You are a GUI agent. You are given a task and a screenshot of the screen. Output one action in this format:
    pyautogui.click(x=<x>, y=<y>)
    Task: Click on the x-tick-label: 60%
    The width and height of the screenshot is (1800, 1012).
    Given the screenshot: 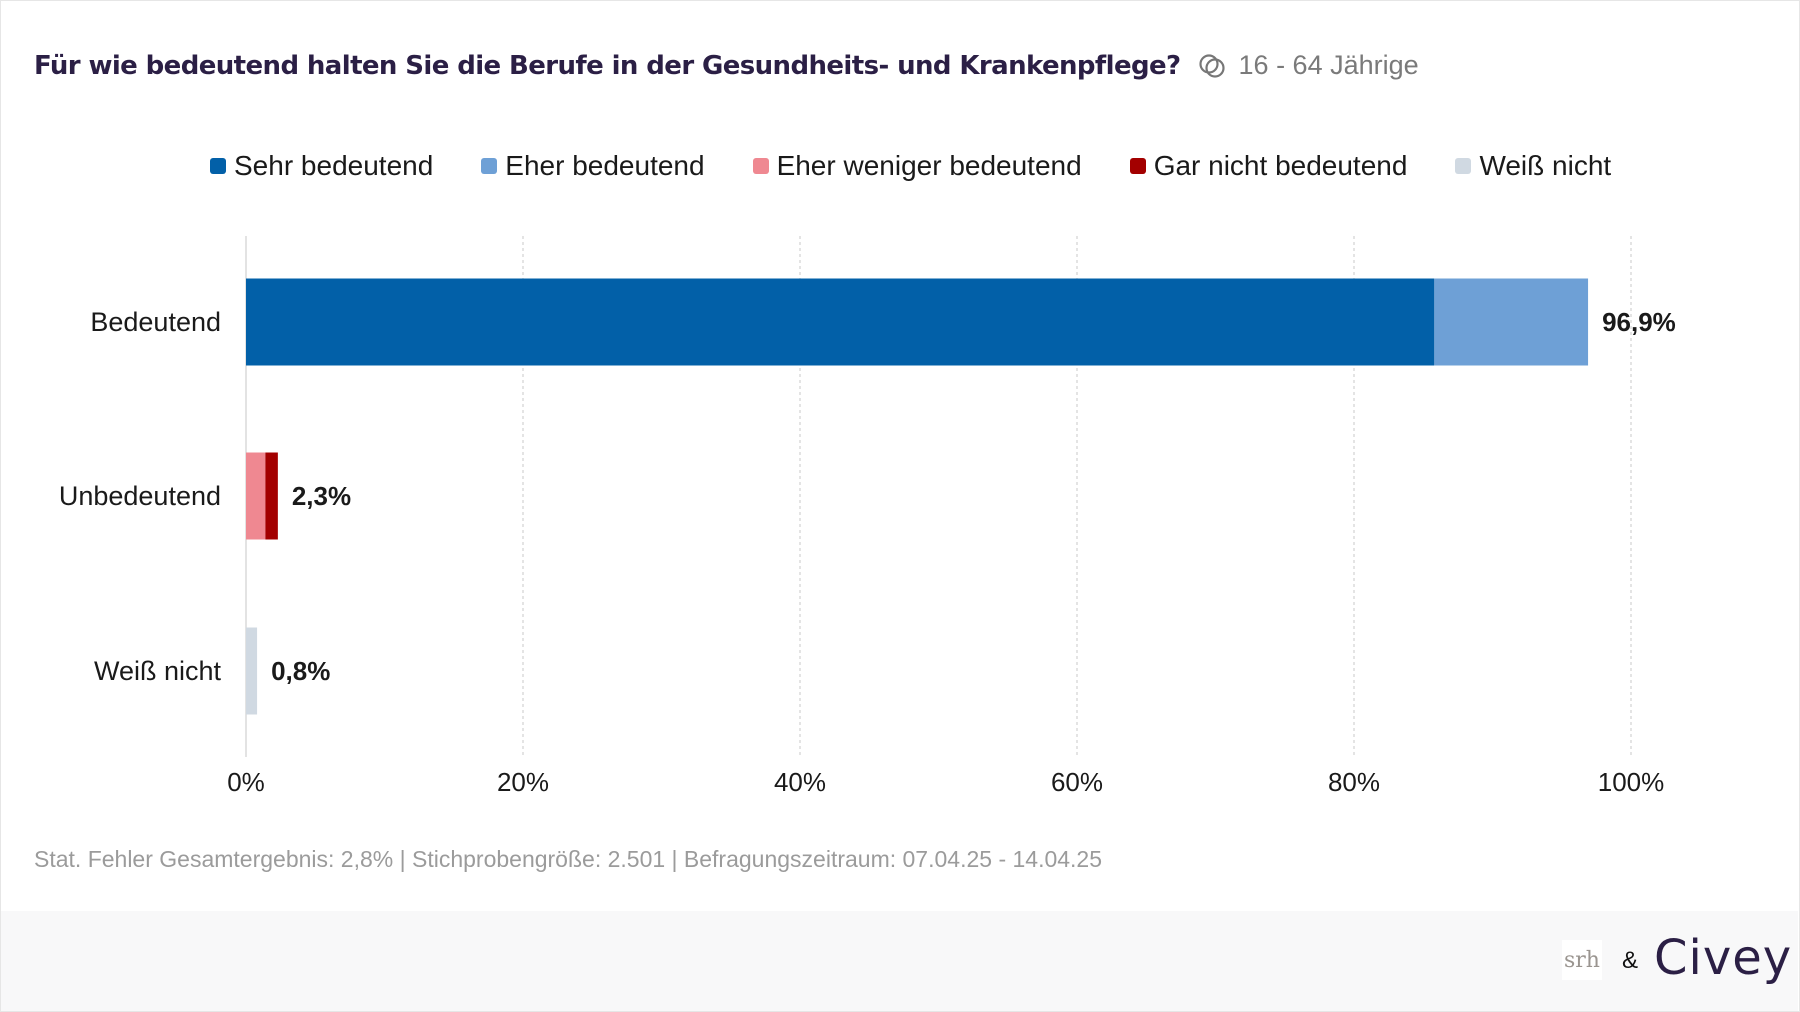 What is the action you would take?
    pyautogui.click(x=1077, y=782)
    